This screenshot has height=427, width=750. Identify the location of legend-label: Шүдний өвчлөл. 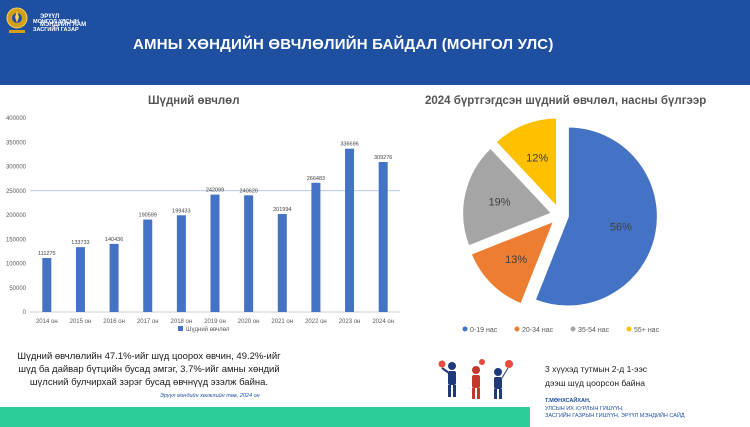
(208, 329).